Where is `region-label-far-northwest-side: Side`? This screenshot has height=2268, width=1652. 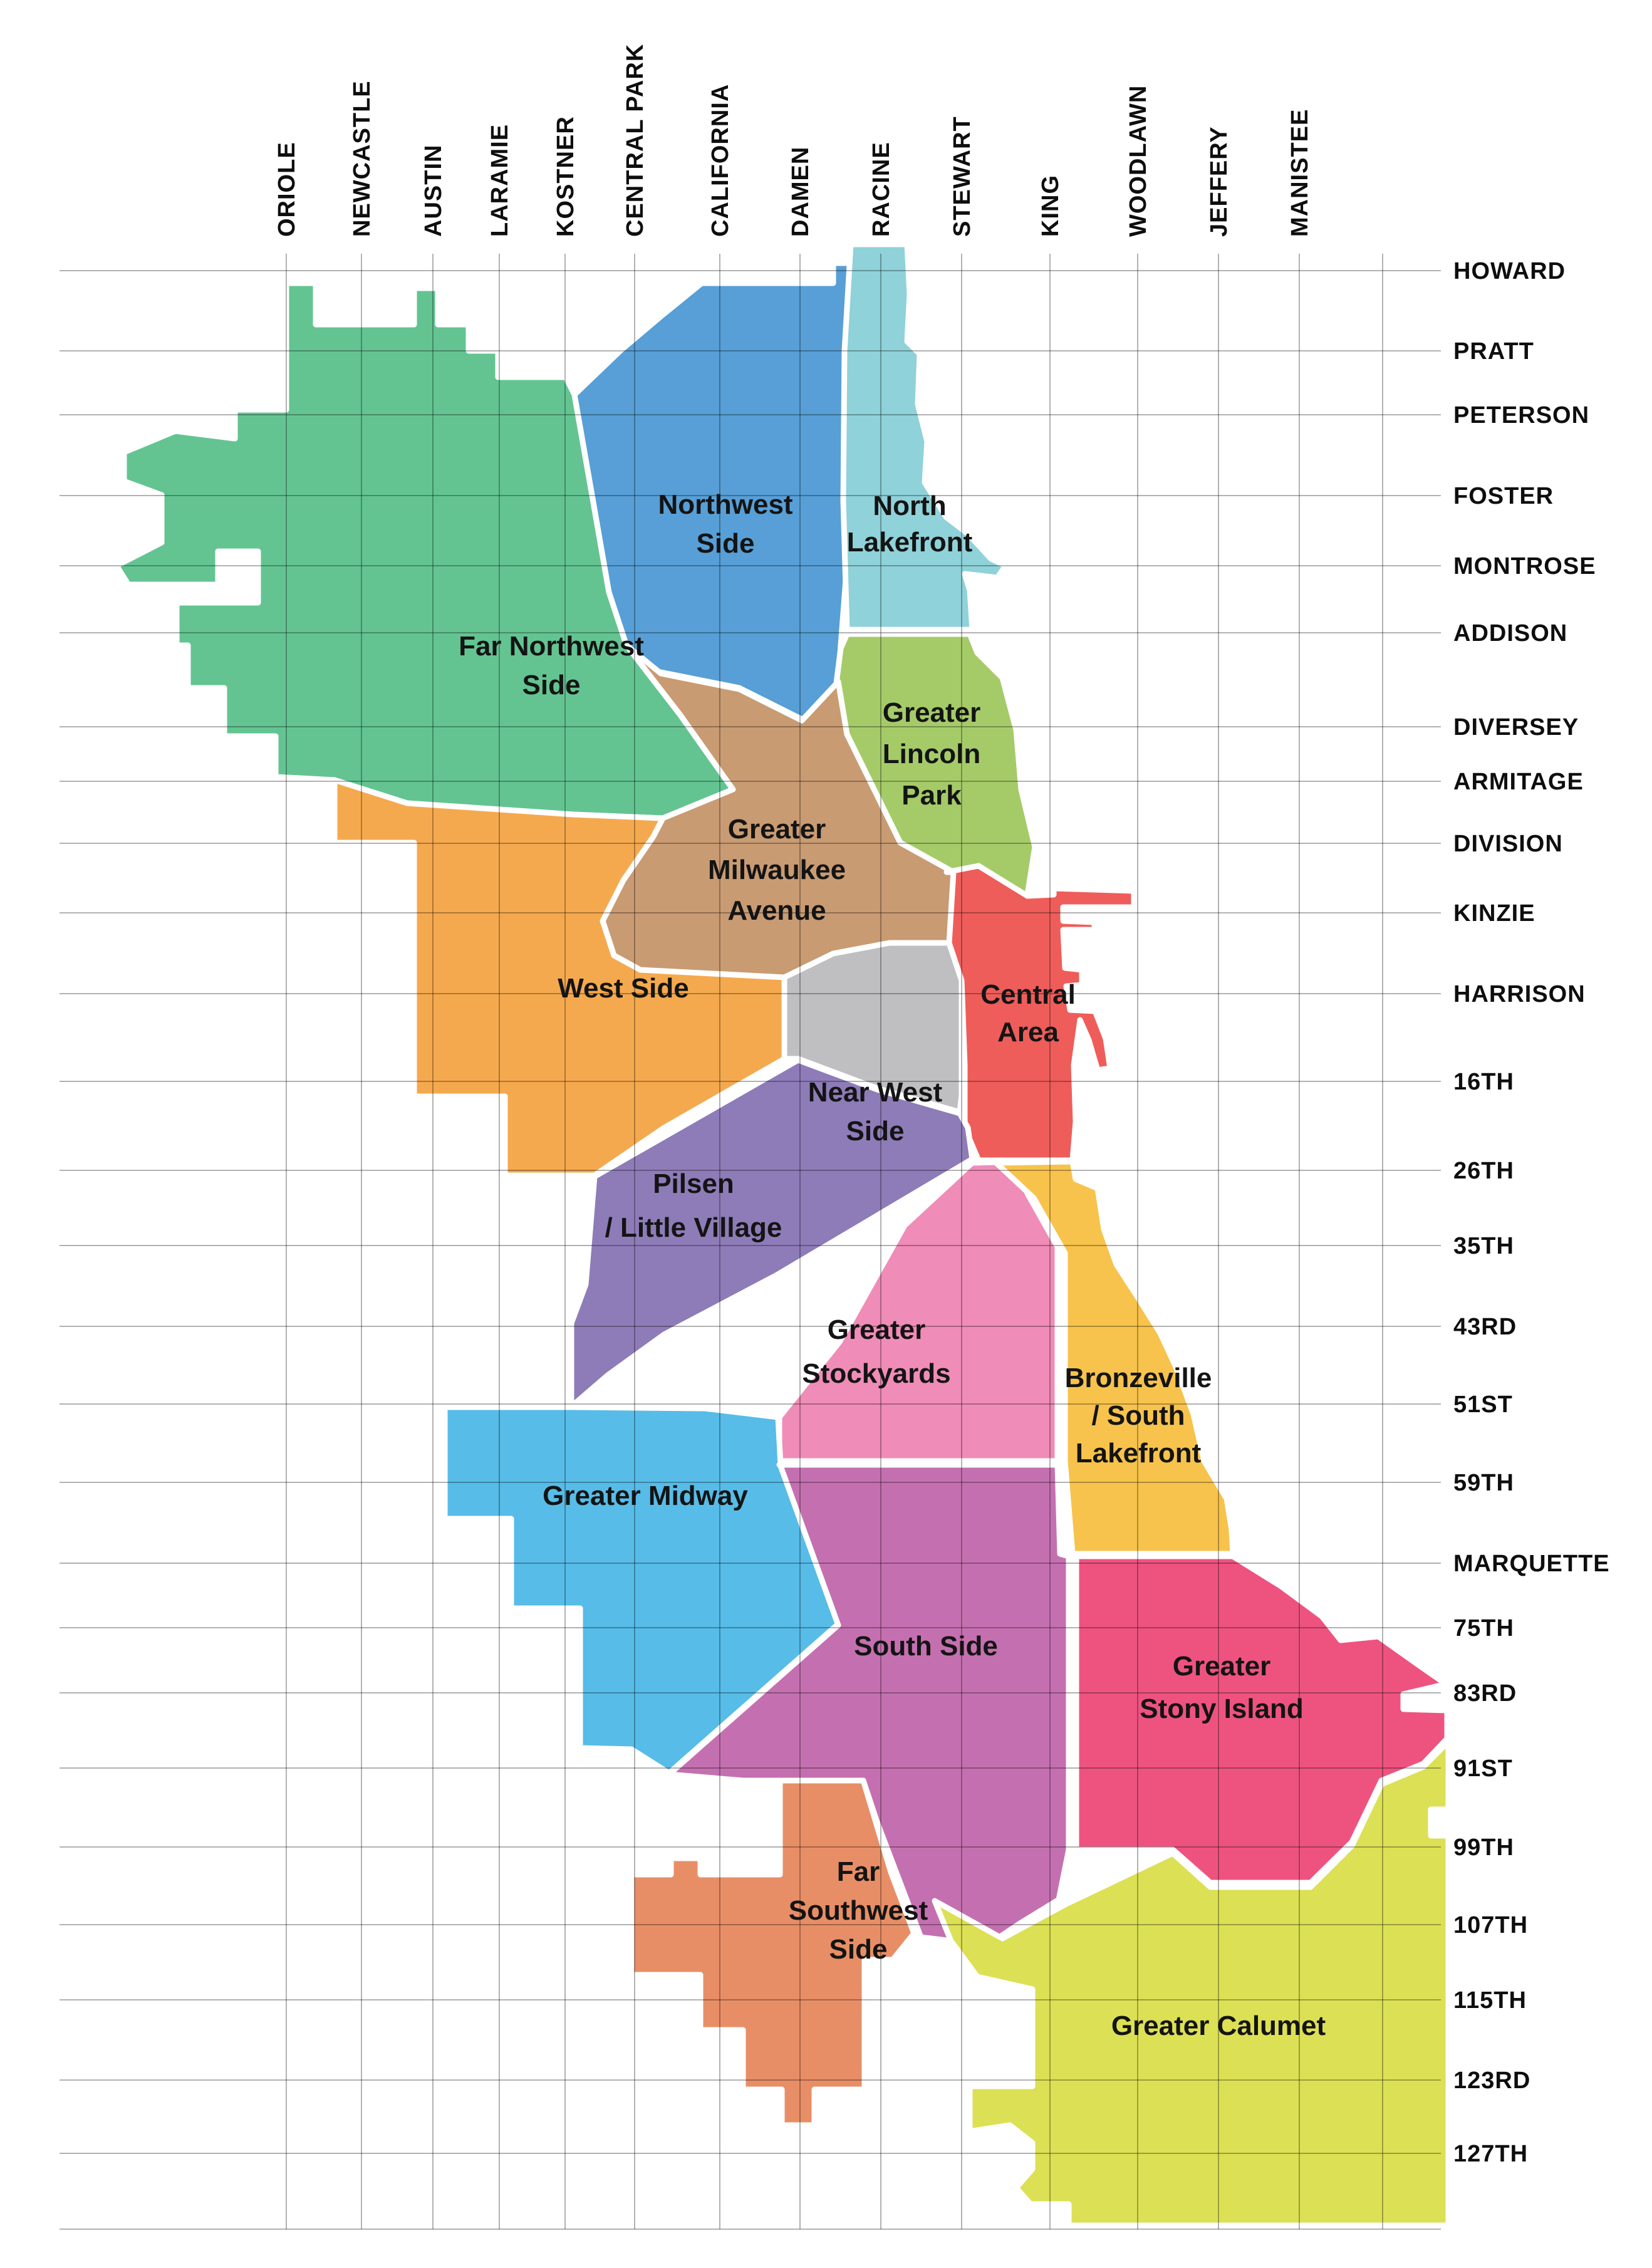
region-label-far-northwest-side: Side is located at coordinates (551, 685).